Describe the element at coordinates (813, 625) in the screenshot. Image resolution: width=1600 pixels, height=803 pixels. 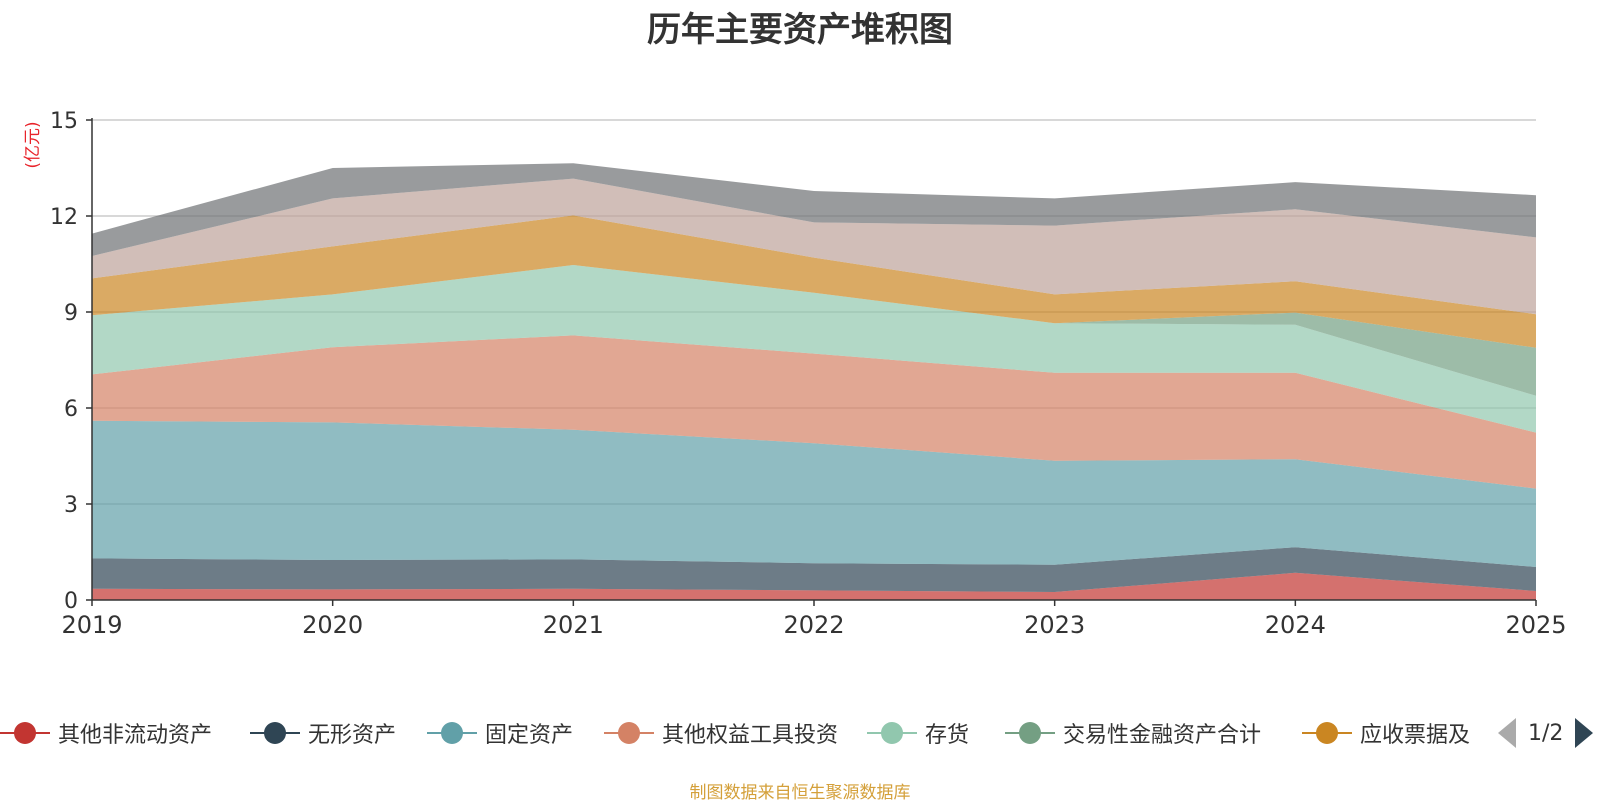
I see `x-tick-label-2022: 2022` at that location.